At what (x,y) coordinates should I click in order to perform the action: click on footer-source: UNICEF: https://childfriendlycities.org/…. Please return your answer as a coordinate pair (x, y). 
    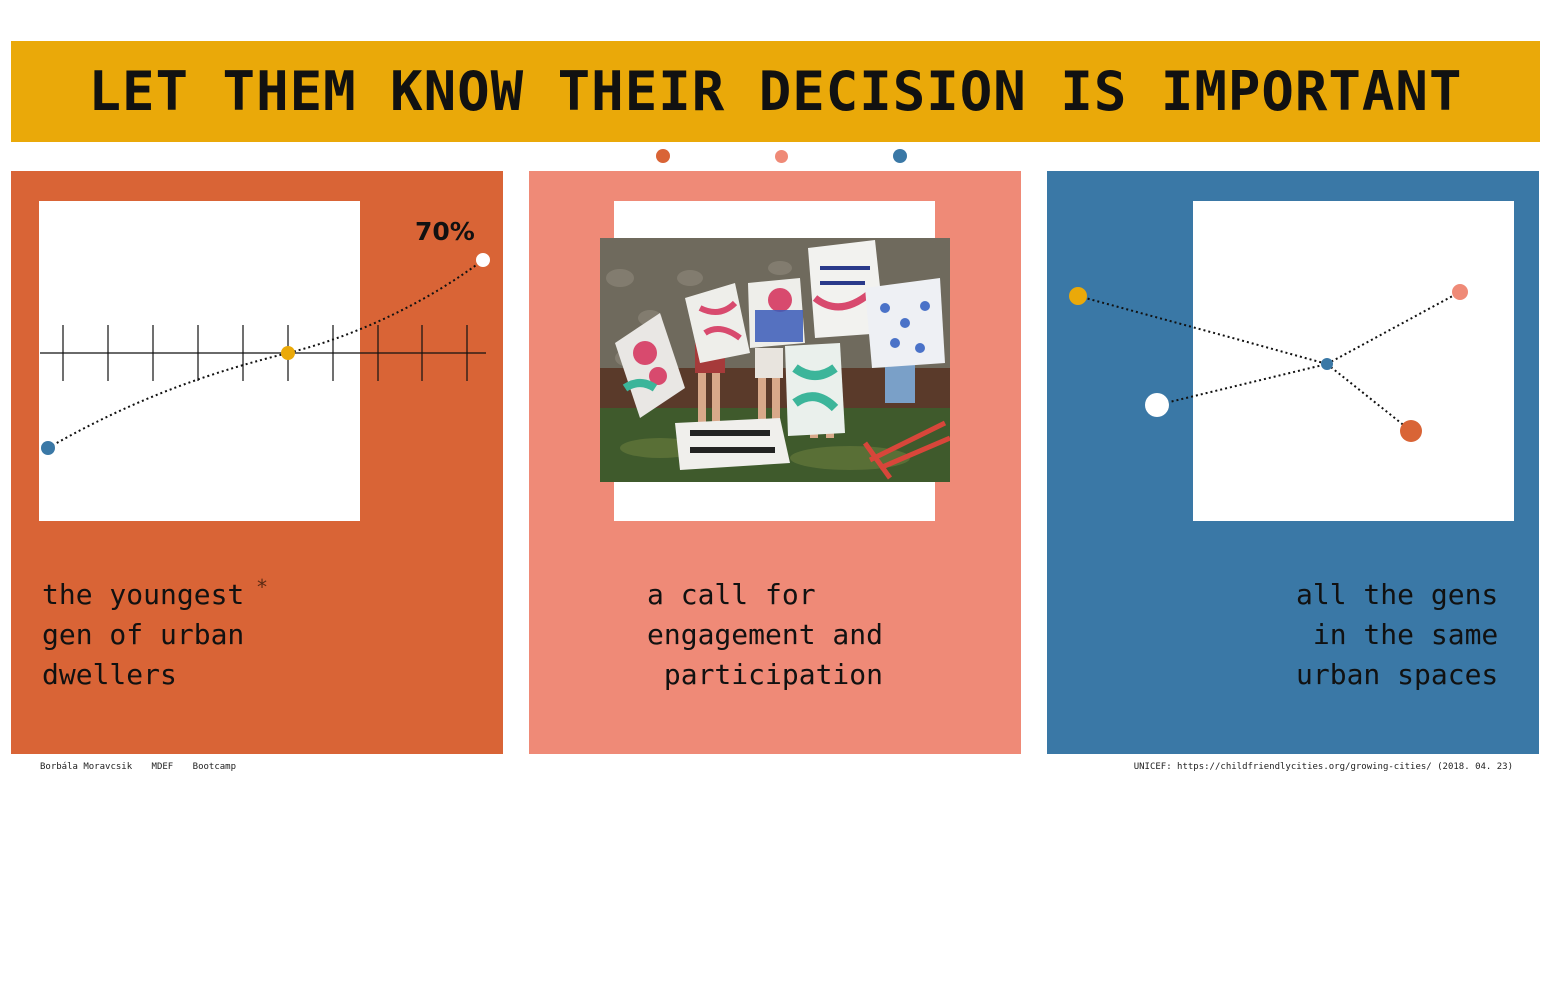
    Looking at the image, I should click on (1323, 767).